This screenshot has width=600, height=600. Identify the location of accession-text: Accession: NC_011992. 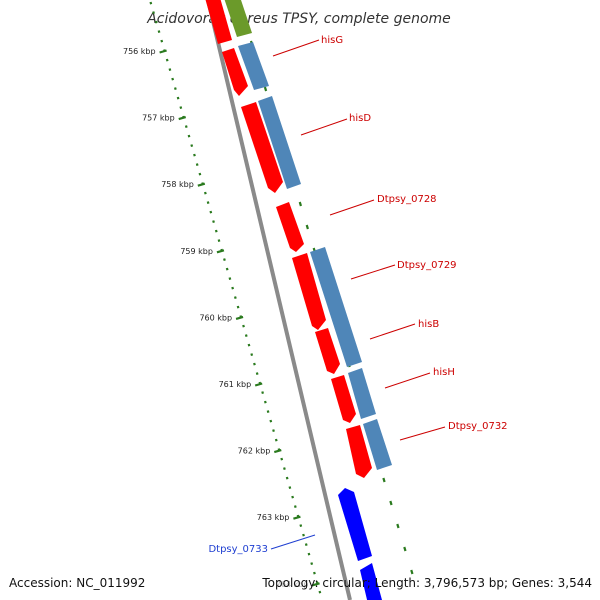
(77, 583).